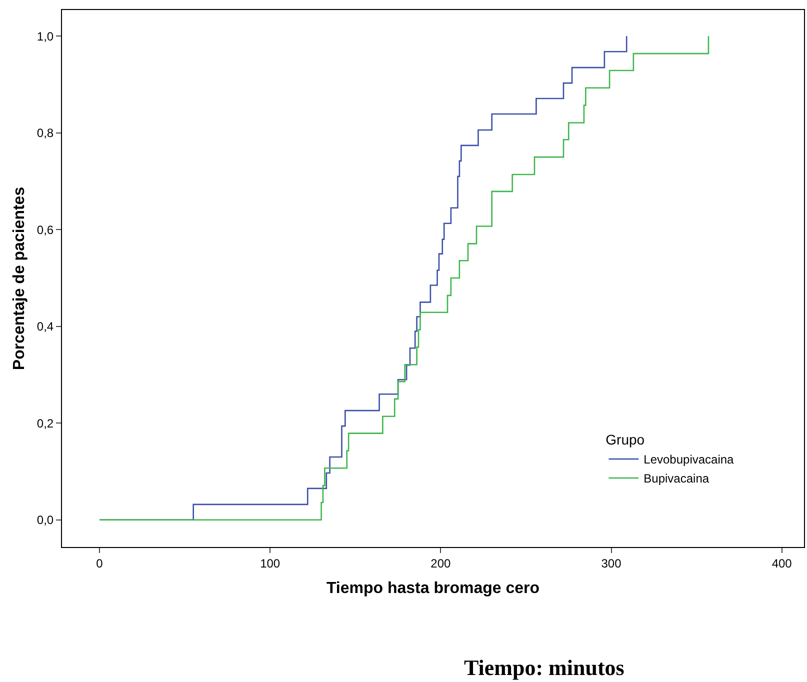 The height and width of the screenshot is (682, 807). I want to click on y-tick-label: 0,6, so click(45, 229).